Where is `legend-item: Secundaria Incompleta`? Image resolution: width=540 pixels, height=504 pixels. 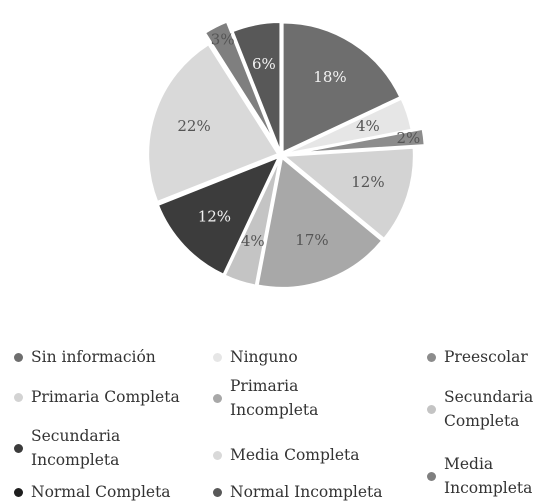 legend-item: Secundaria Incompleta is located at coordinates (82, 448).